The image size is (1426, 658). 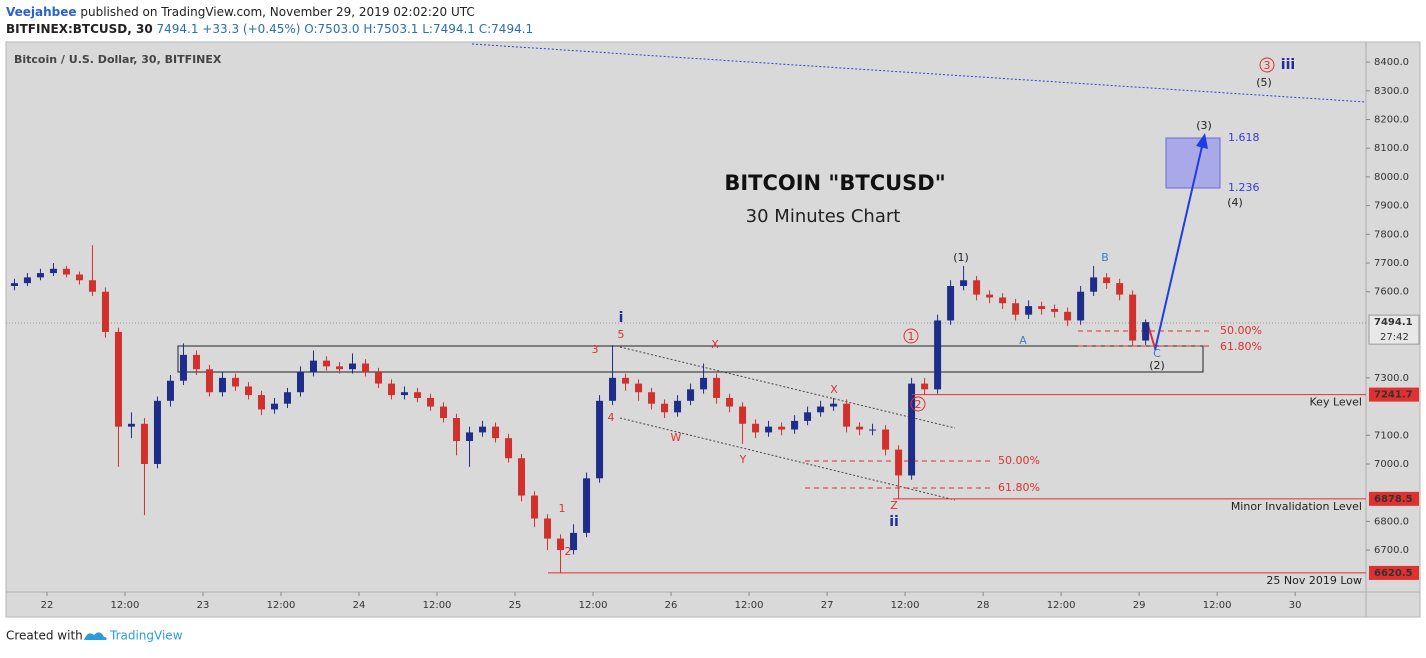 I want to click on y-tick-label: 7900.0, so click(x=1391, y=206).